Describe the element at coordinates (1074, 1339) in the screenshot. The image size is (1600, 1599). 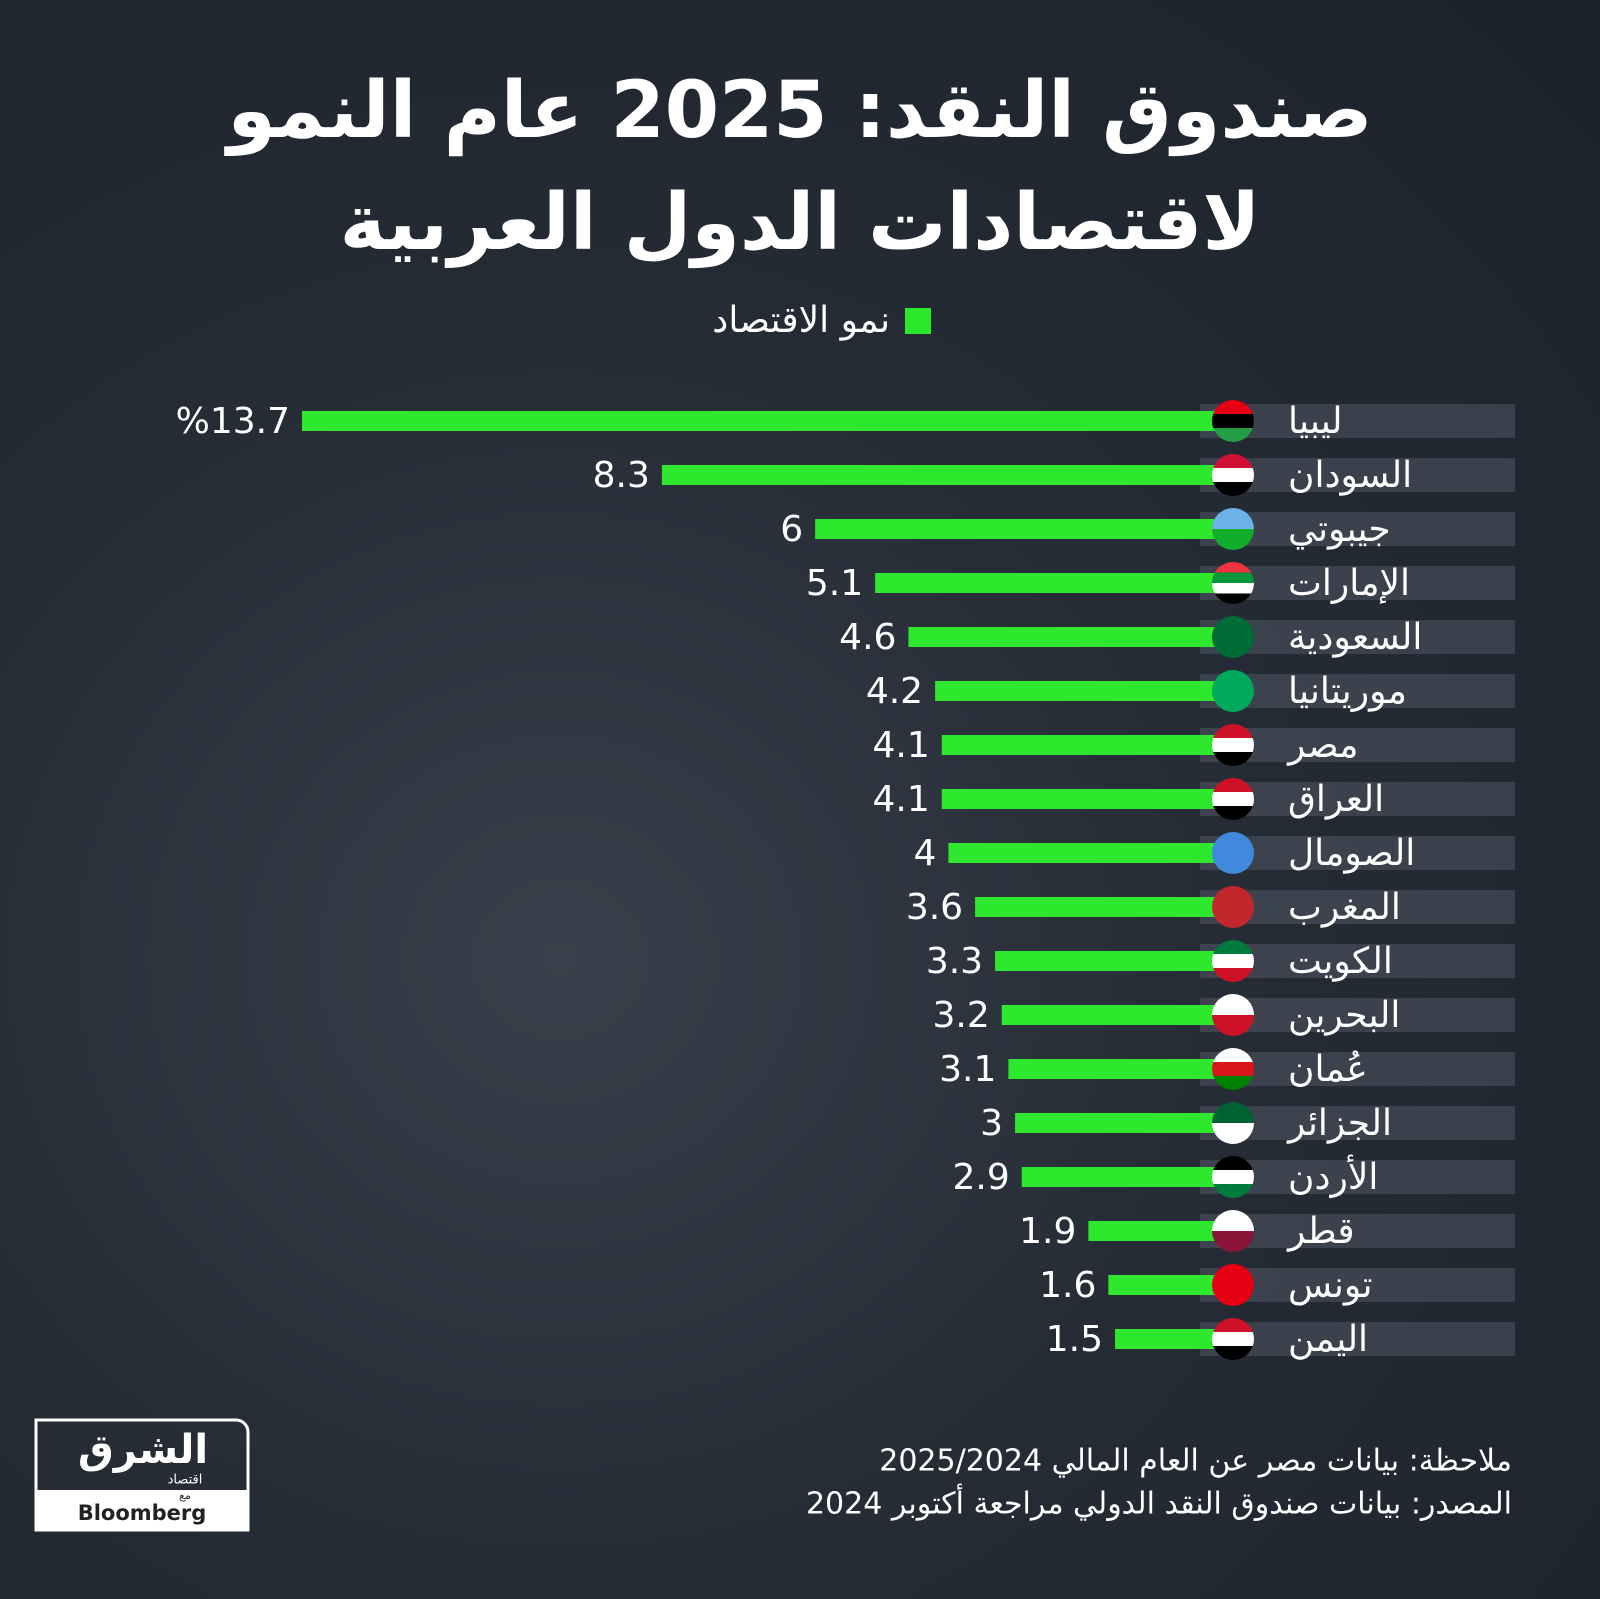
I see `value-label: 1.5` at that location.